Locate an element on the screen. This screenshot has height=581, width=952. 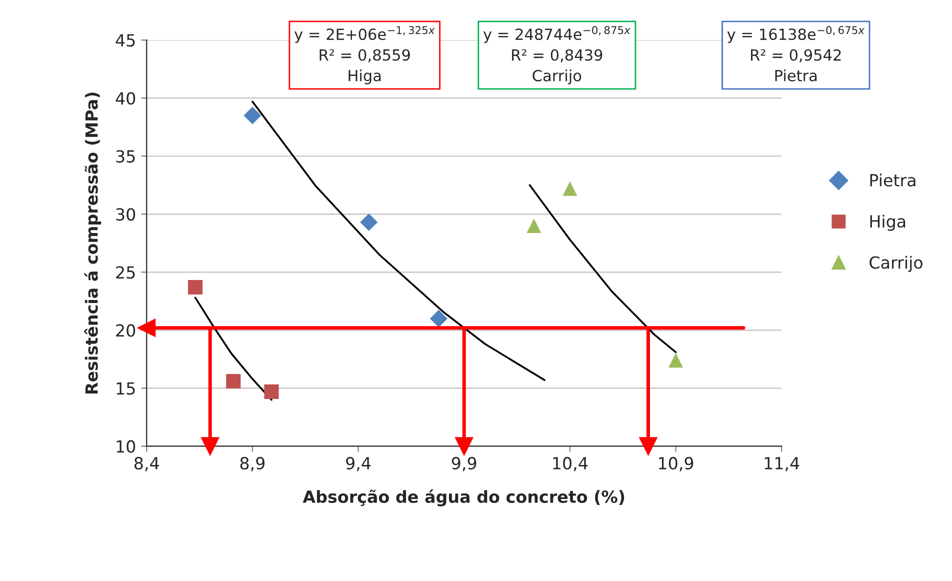
y-tick-label: 10 is located at coordinates (126, 446).